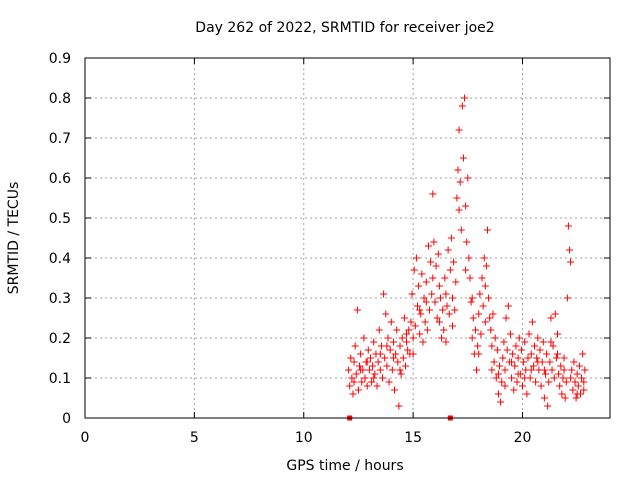  Describe the element at coordinates (413, 438) in the screenshot. I see `x-tick-label: 15` at that location.